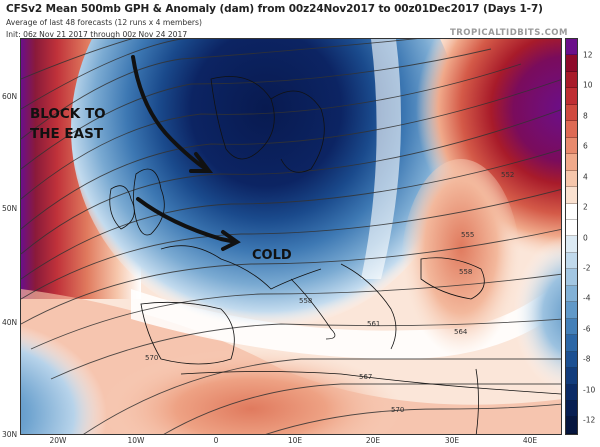 This screenshot has width=600, height=447. Describe the element at coordinates (585, 177) in the screenshot. I see `colorbar-tick: 4` at that location.